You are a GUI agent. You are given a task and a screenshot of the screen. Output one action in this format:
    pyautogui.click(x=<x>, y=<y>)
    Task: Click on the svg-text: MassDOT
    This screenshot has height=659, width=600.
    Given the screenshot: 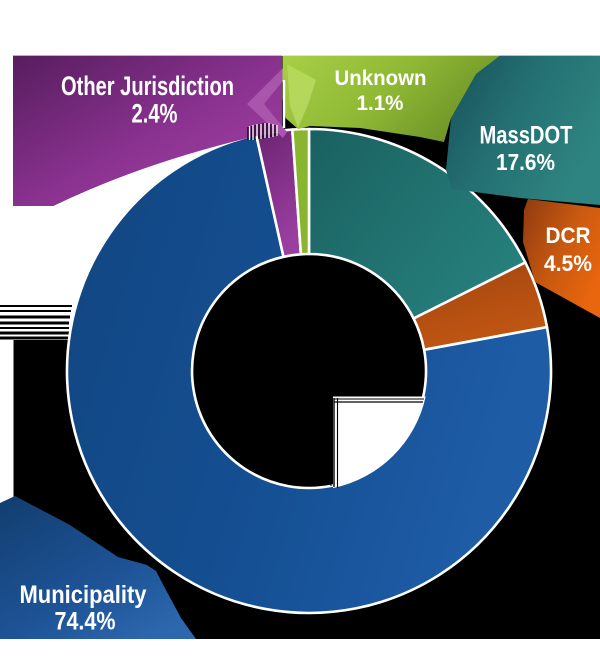 What is the action you would take?
    pyautogui.click(x=526, y=136)
    